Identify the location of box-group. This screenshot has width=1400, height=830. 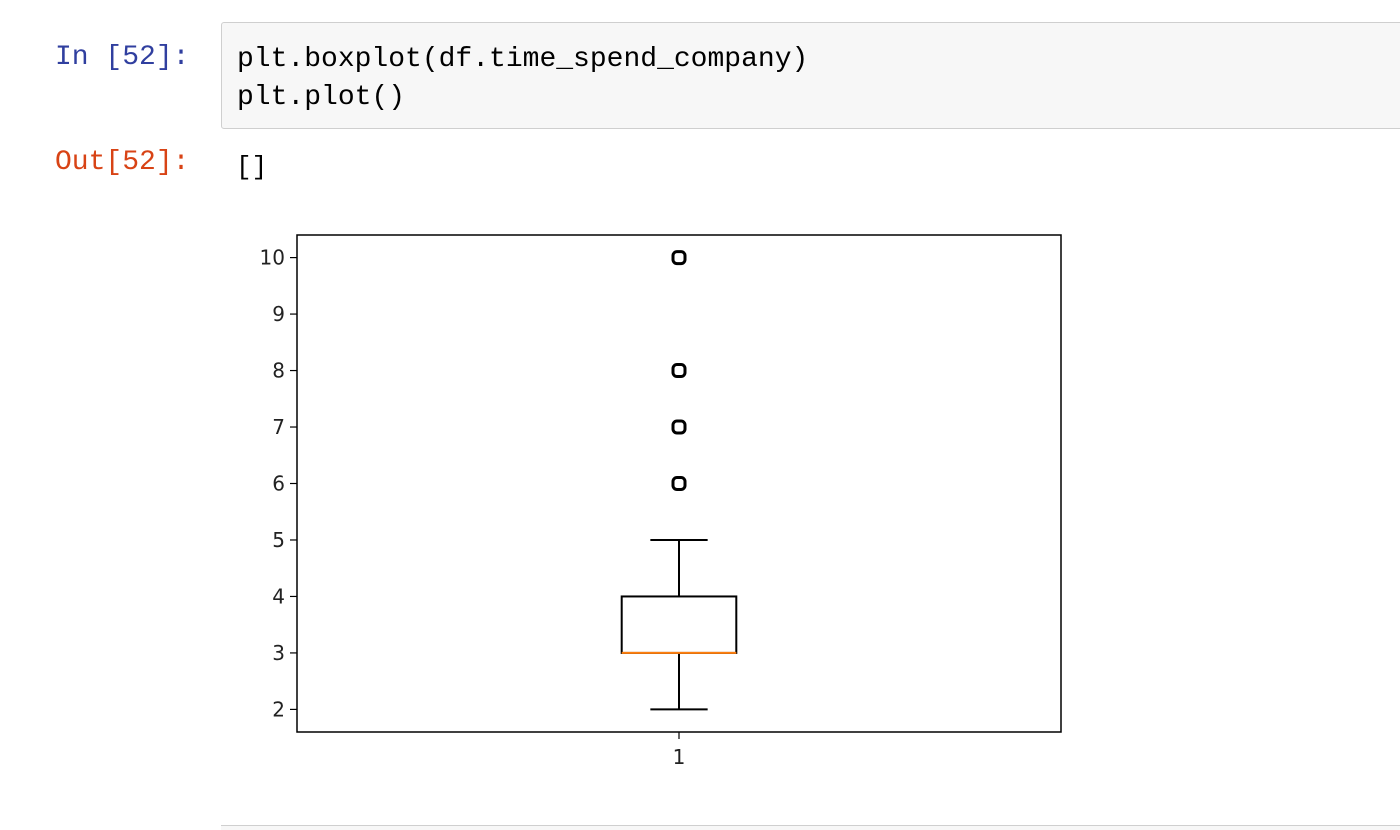
(679, 480).